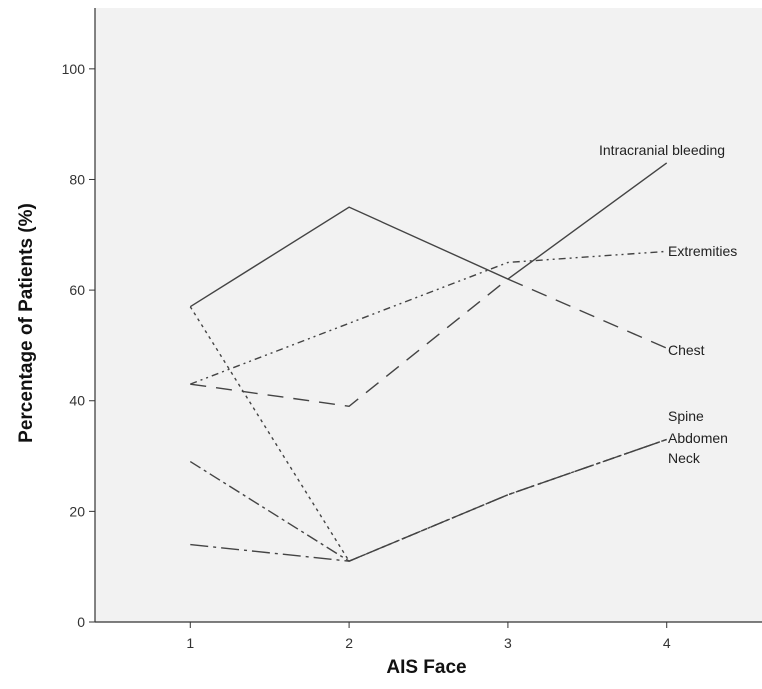 The height and width of the screenshot is (689, 762). I want to click on y-tick-label: 80, so click(77, 179).